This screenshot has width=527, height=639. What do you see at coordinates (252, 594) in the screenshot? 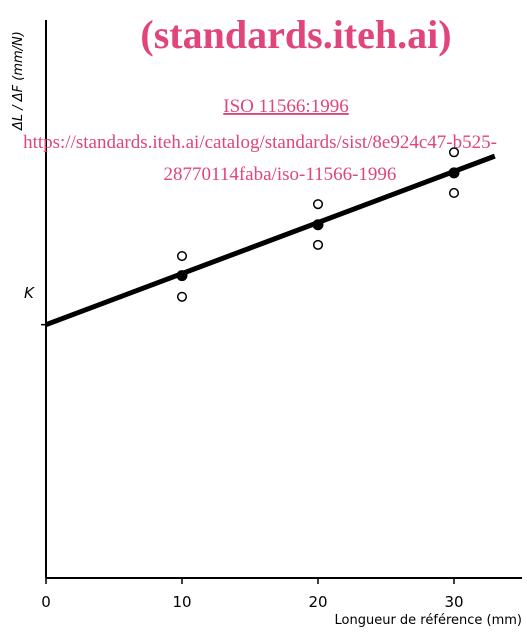
I see `x-tick-labels: 0 10 20 30` at bounding box center [252, 594].